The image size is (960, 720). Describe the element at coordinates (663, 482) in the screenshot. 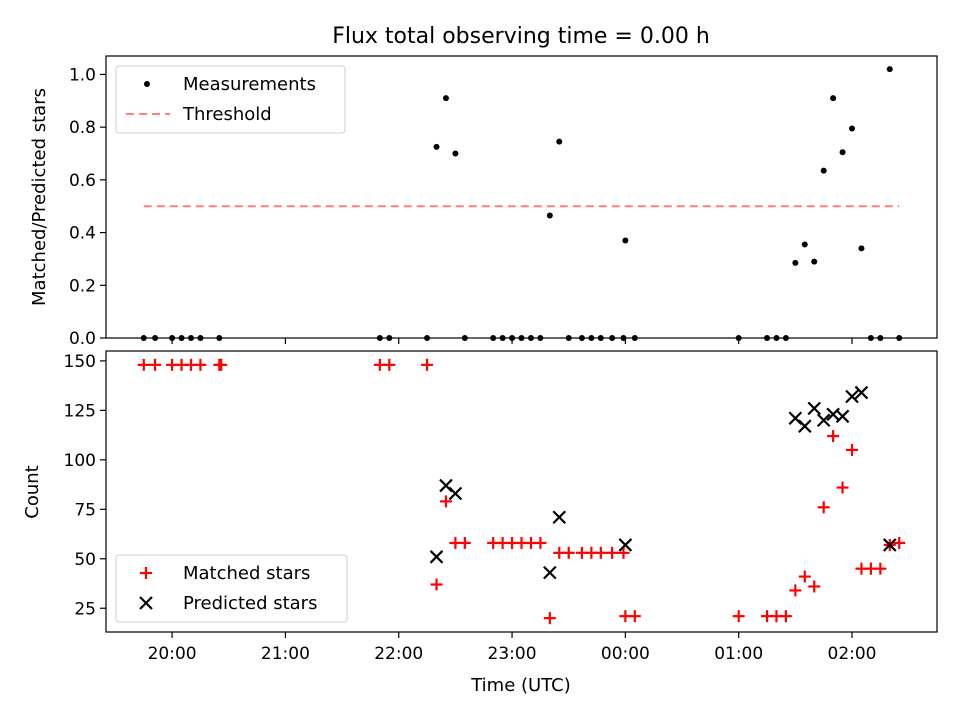

I see `predicted-stars-points` at that location.